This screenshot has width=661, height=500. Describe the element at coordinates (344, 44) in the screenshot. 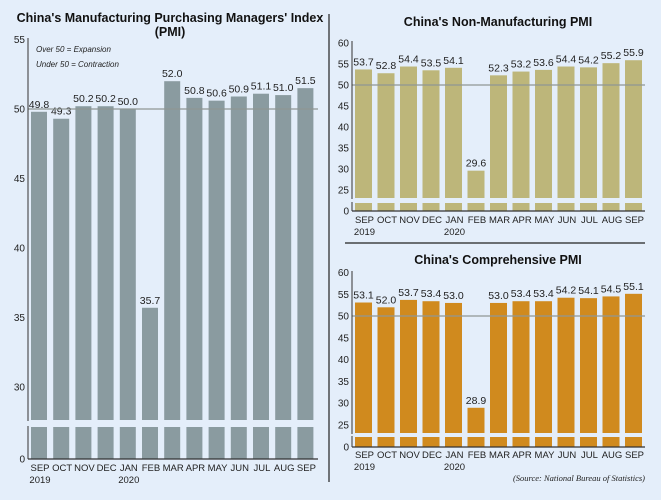

I see `y-tick-label: 60` at that location.